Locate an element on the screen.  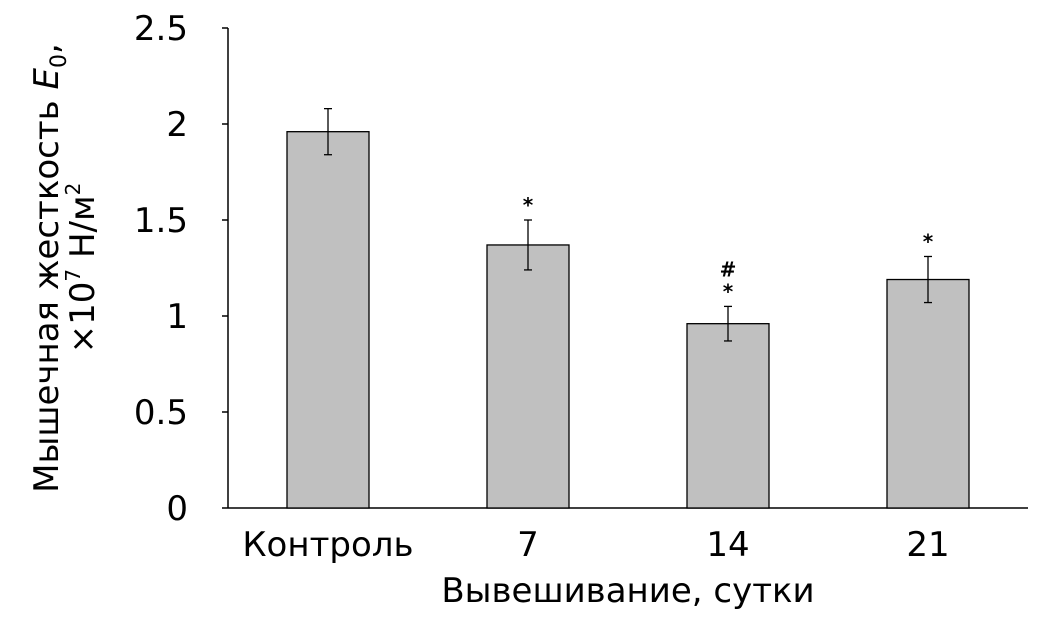
y-axis-title-line2-prefix: ×10 is located at coordinates (83, 318).